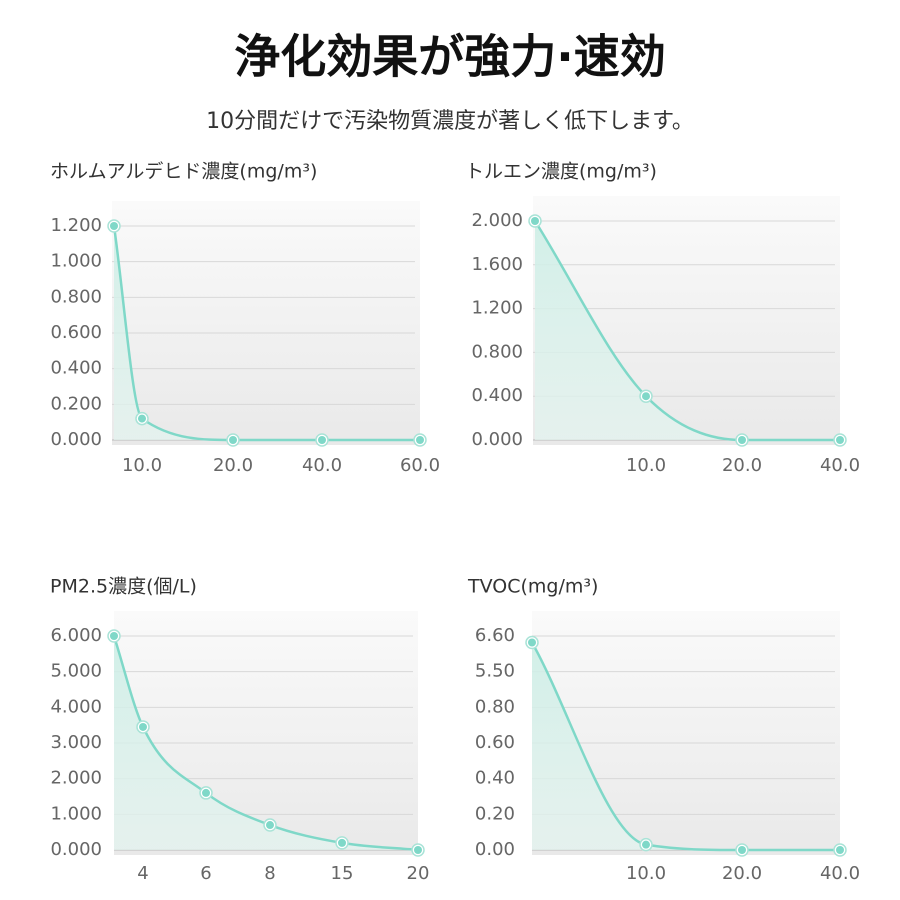  I want to click on y-tick-label: 0.600, so click(76, 332).